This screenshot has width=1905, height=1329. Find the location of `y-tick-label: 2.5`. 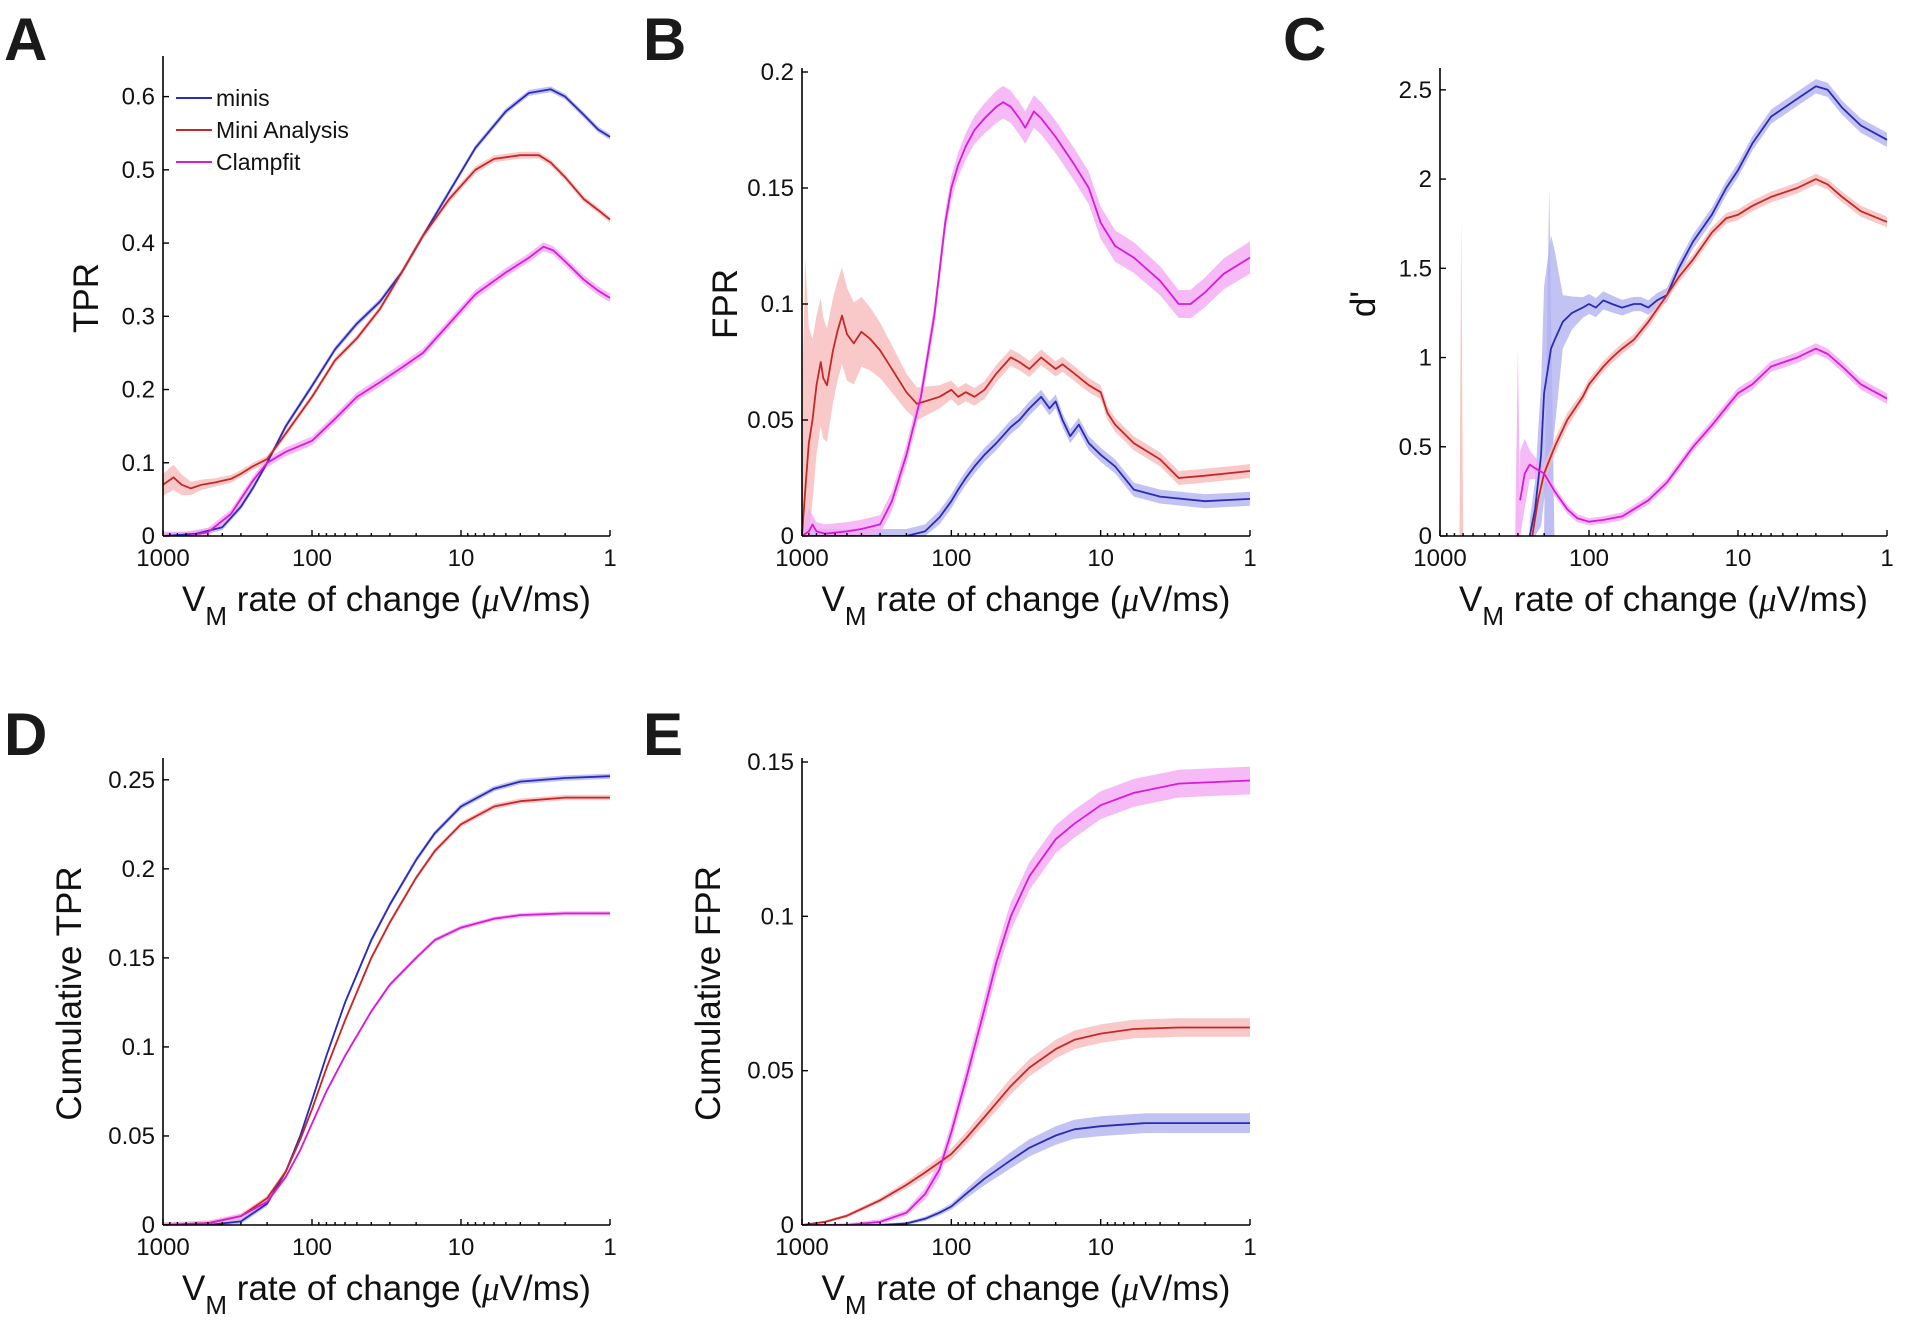

y-tick-label: 2.5 is located at coordinates (1415, 90).